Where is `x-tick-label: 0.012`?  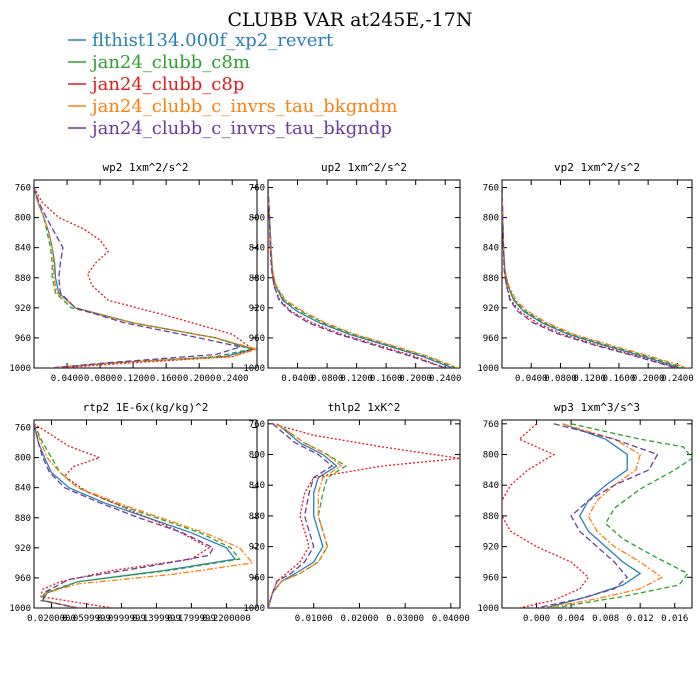 x-tick-label: 0.012 is located at coordinates (640, 619).